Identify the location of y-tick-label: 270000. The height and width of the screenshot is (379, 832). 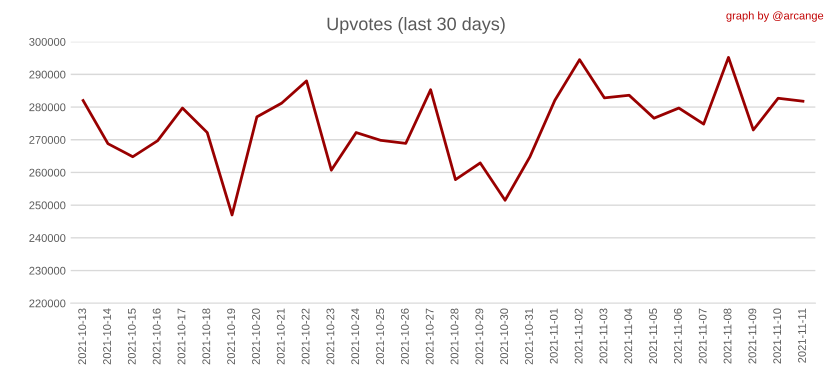
(47, 140).